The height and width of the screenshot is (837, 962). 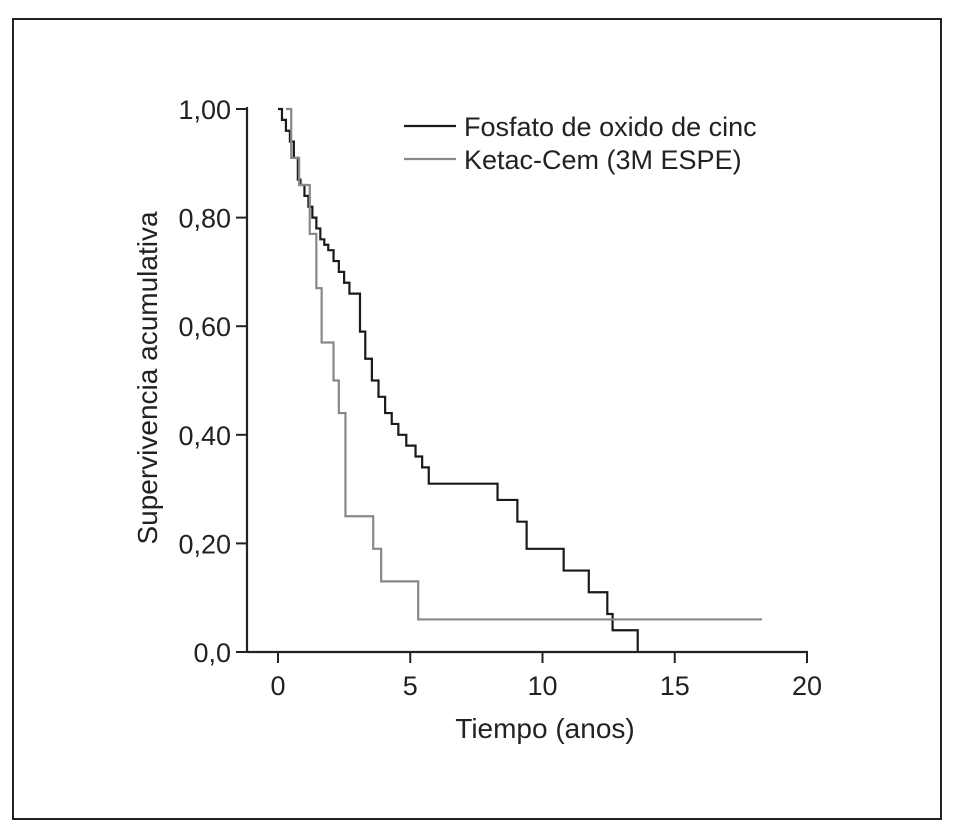 I want to click on x-tick-label: 0, so click(x=277, y=686).